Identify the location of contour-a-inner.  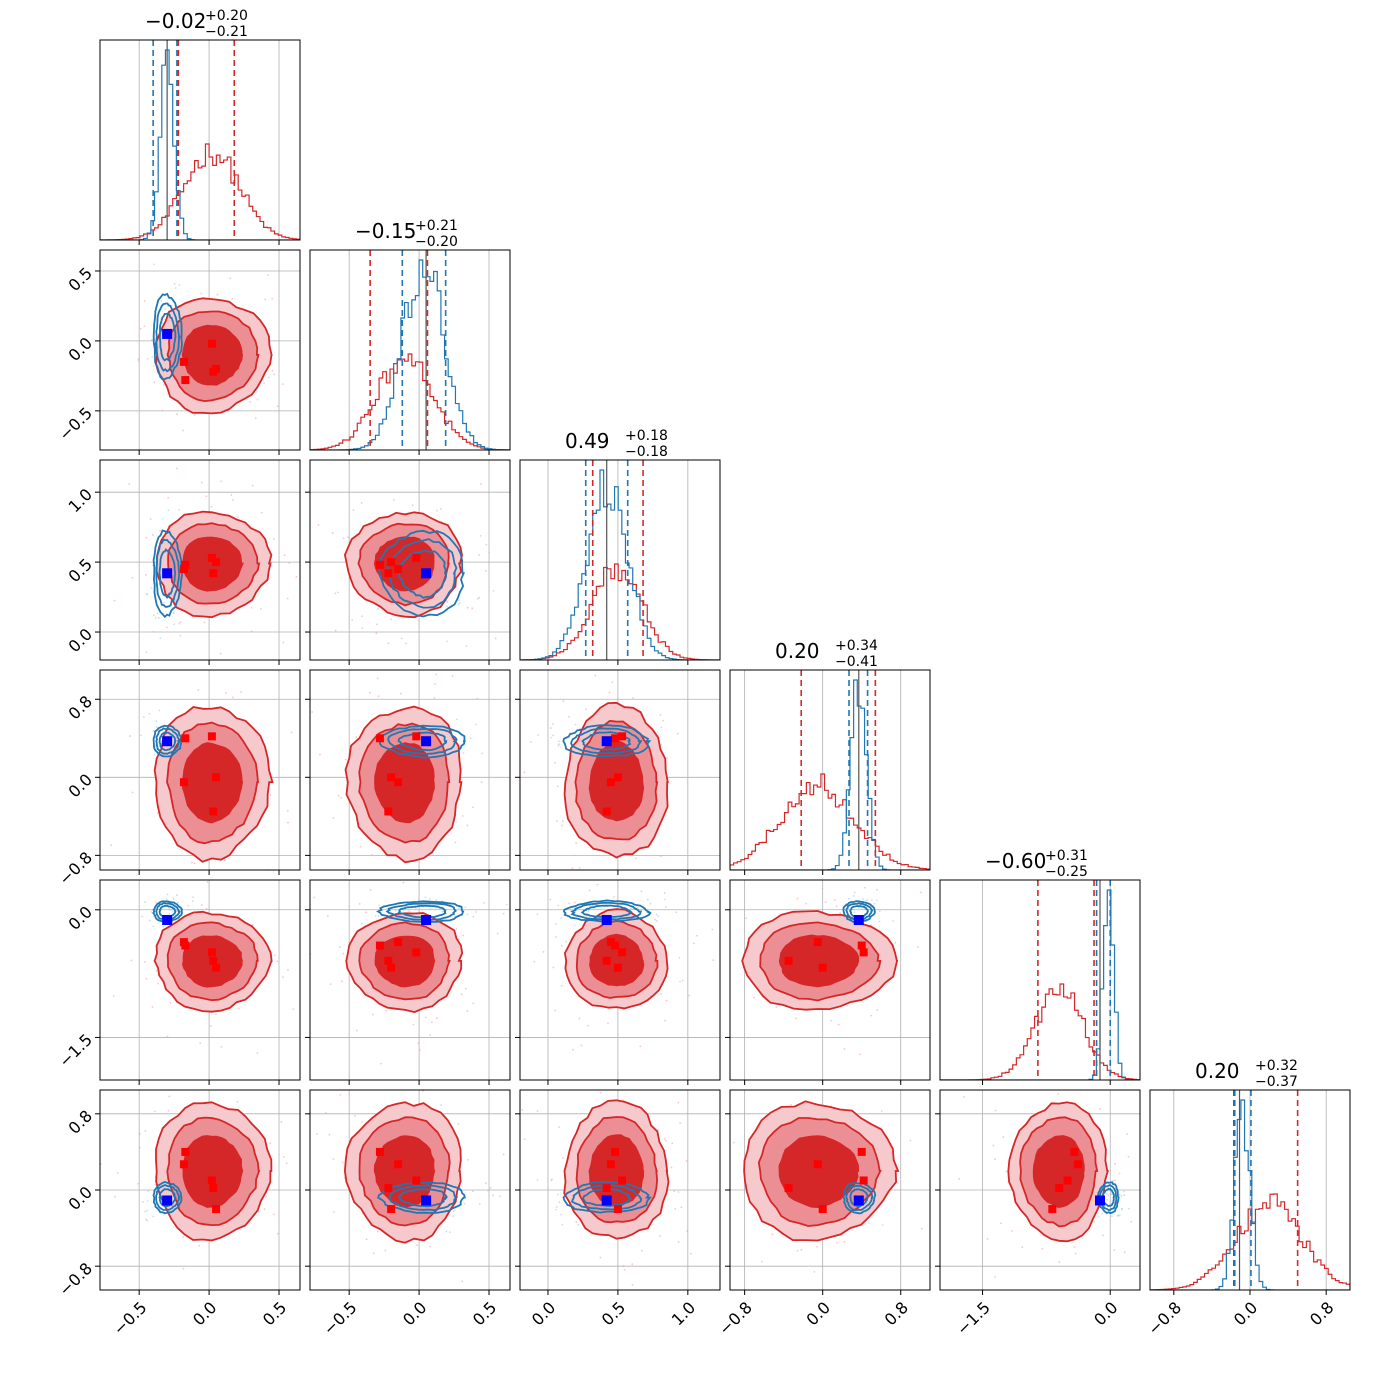
(819, 961).